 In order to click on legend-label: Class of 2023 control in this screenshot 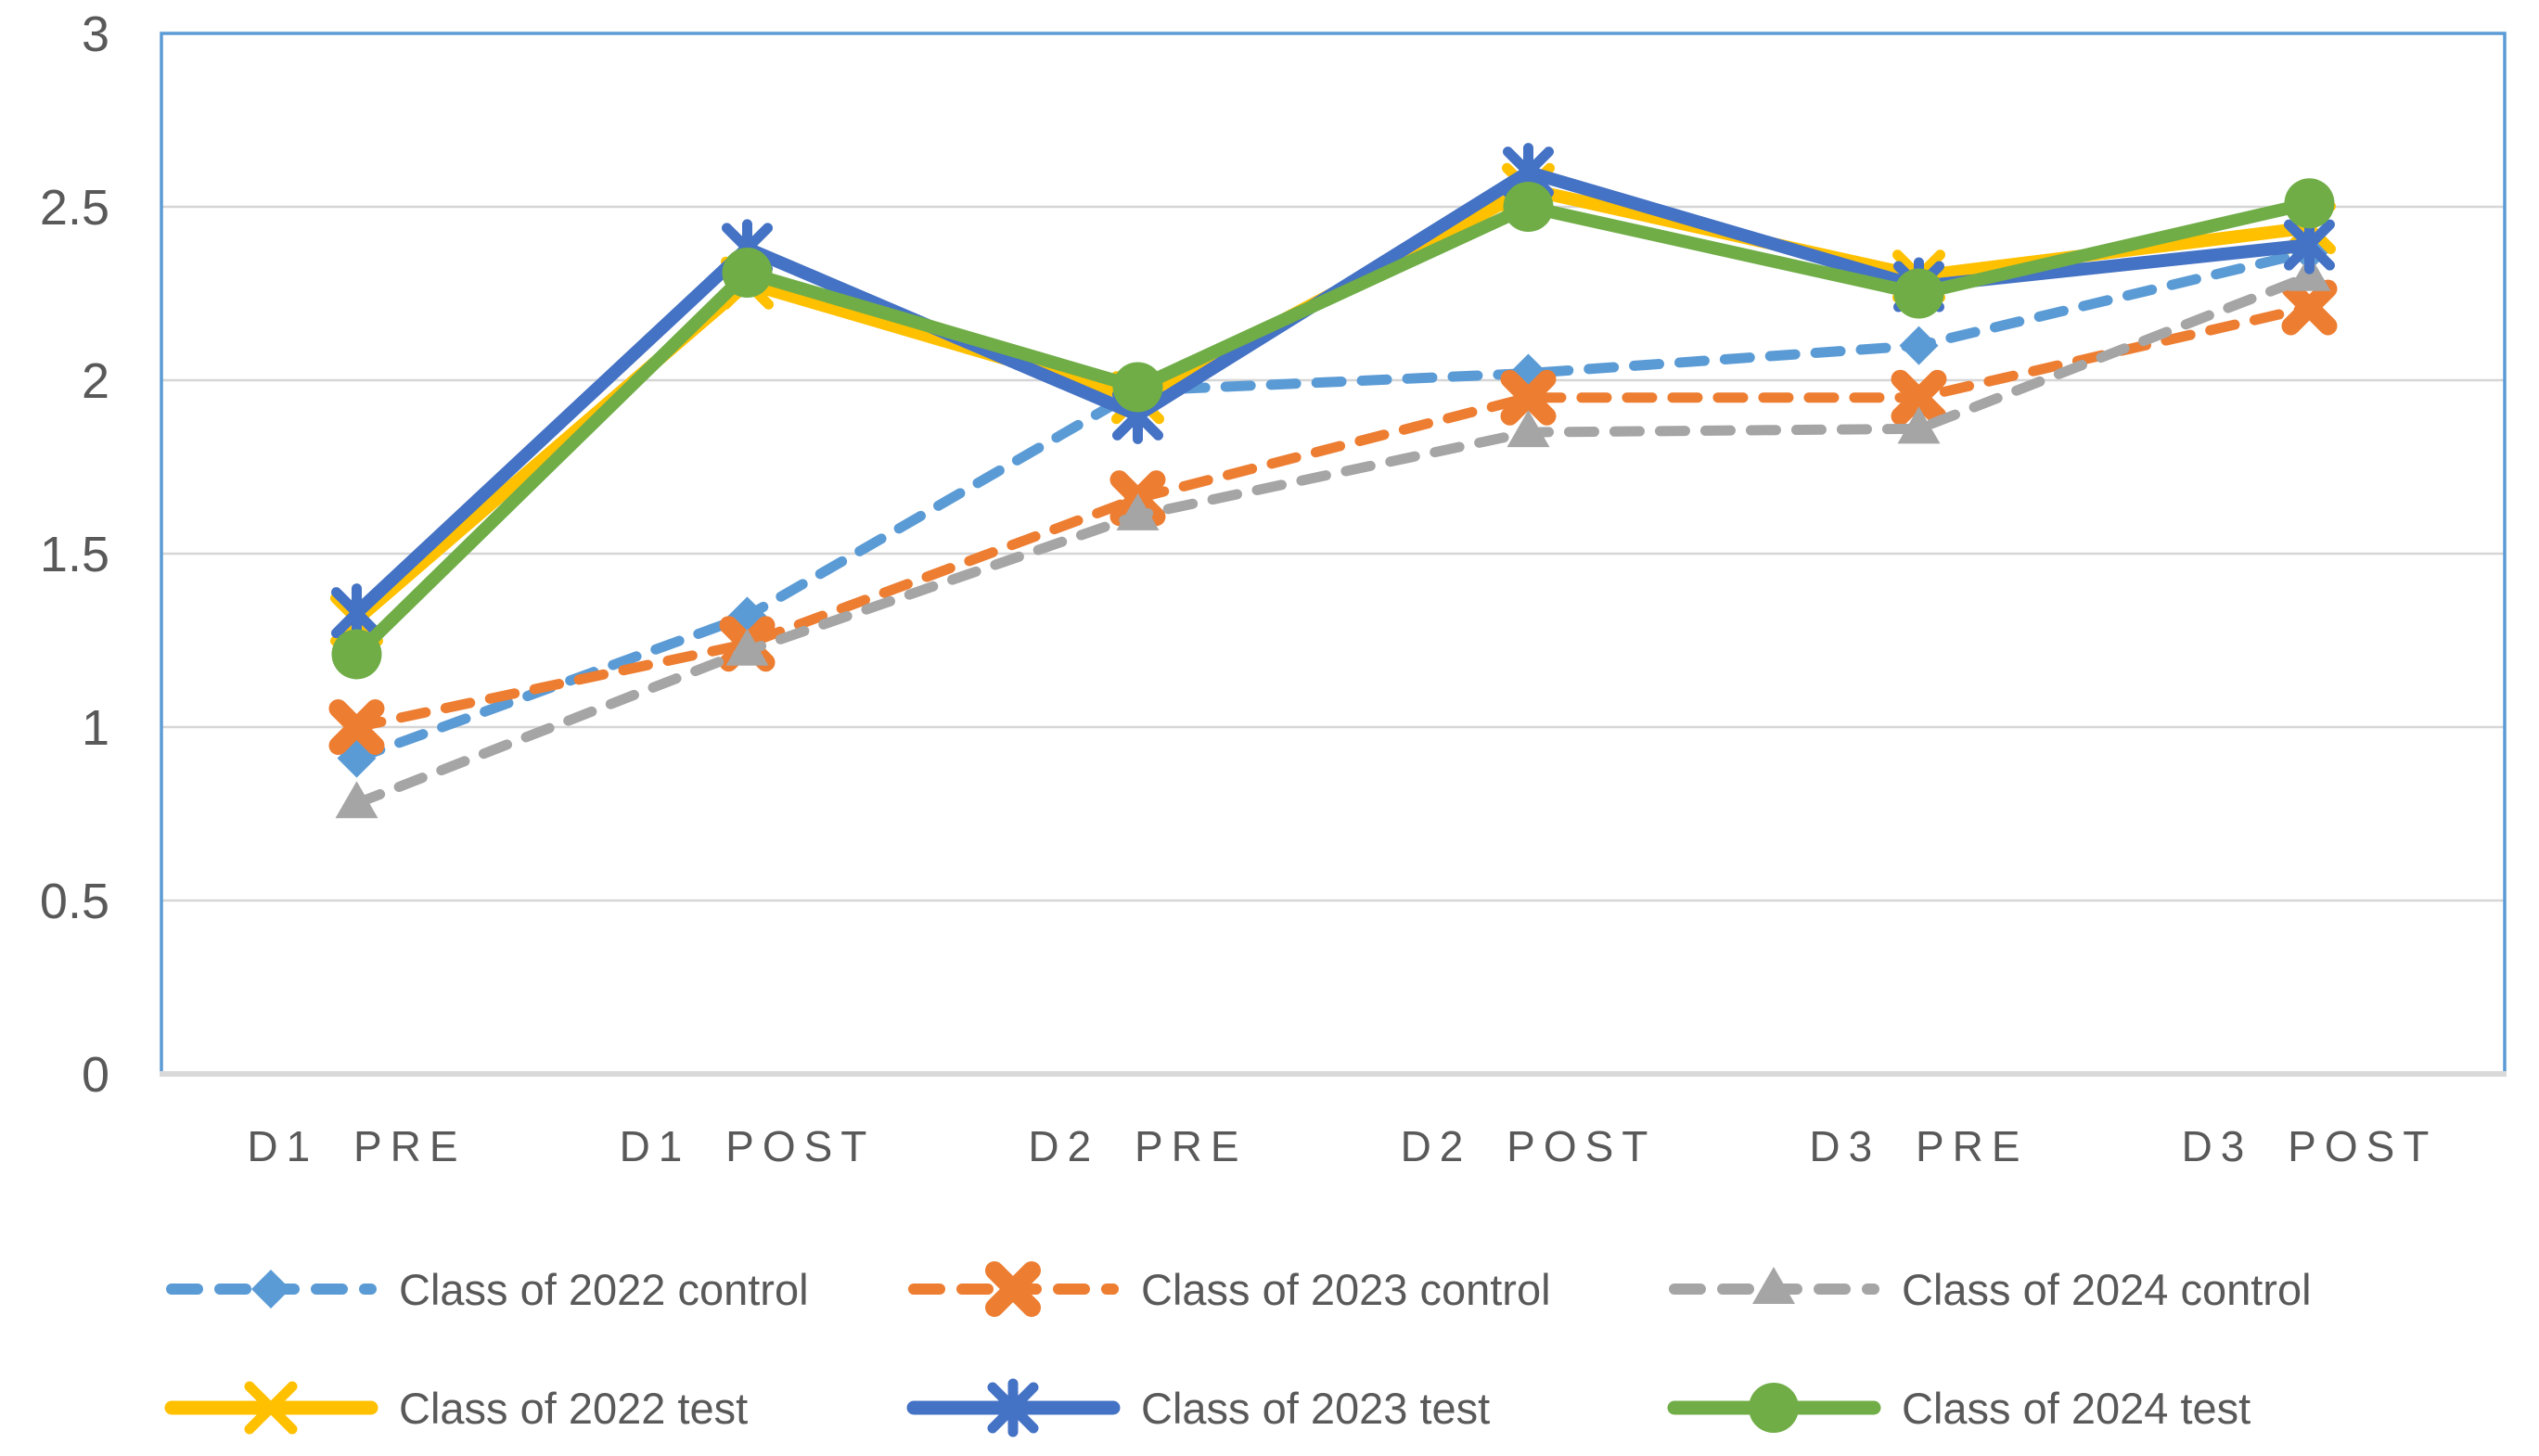, I will do `click(1346, 1289)`.